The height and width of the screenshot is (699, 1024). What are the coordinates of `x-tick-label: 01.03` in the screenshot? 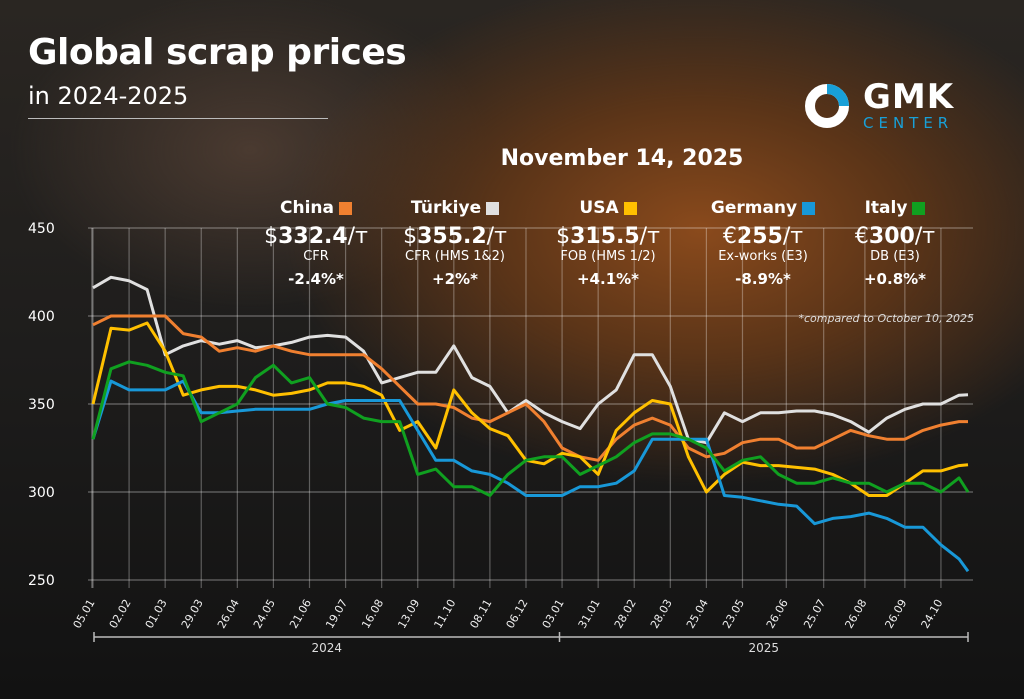 It's located at (156, 614).